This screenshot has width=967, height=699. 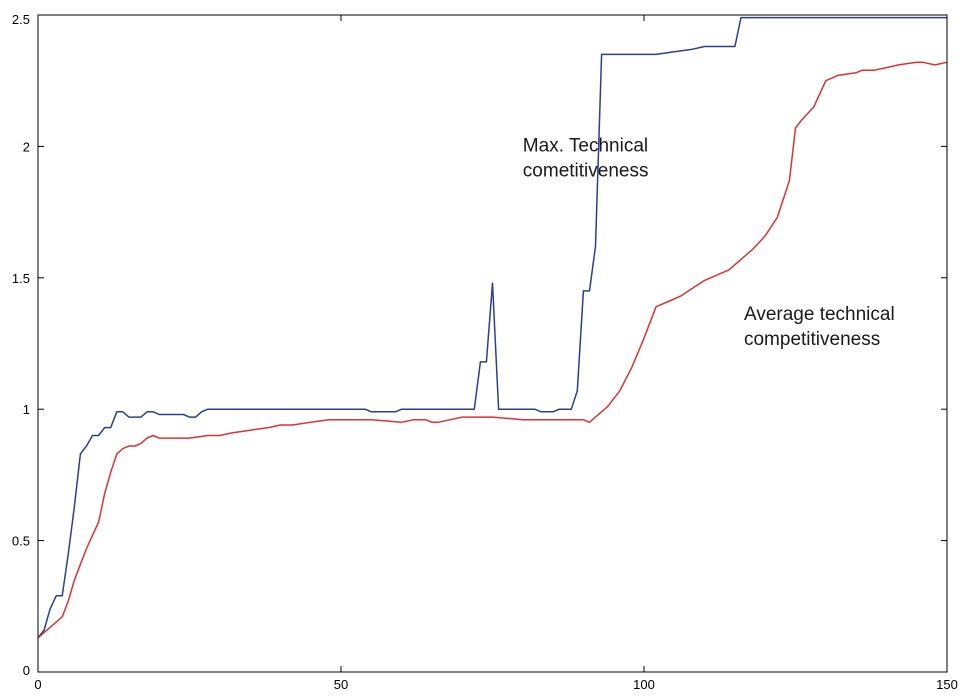 I want to click on annotation-2: Average technical competitiveness, so click(x=819, y=327).